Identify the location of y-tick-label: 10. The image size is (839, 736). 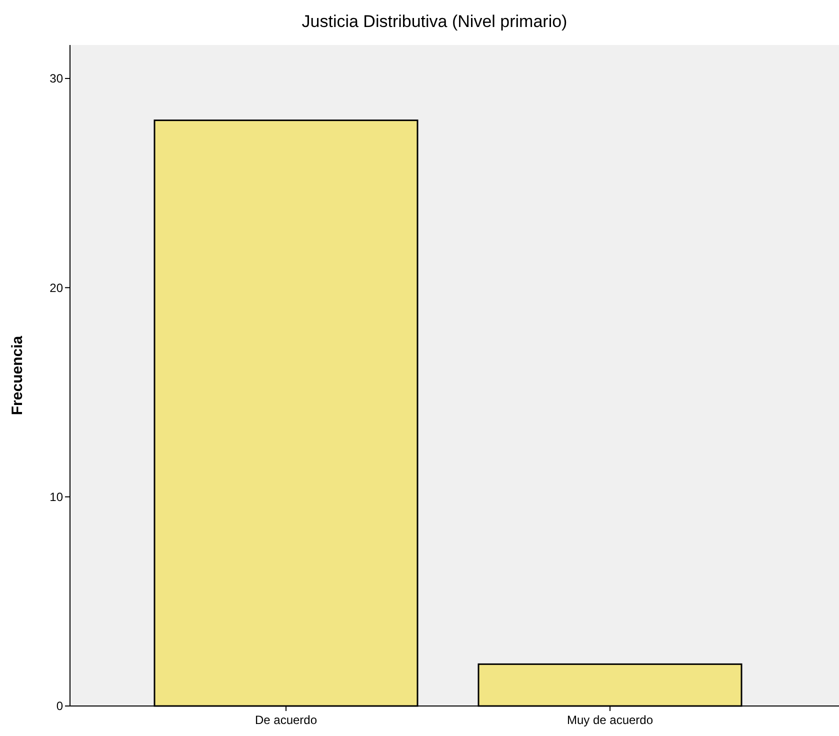
(57, 497).